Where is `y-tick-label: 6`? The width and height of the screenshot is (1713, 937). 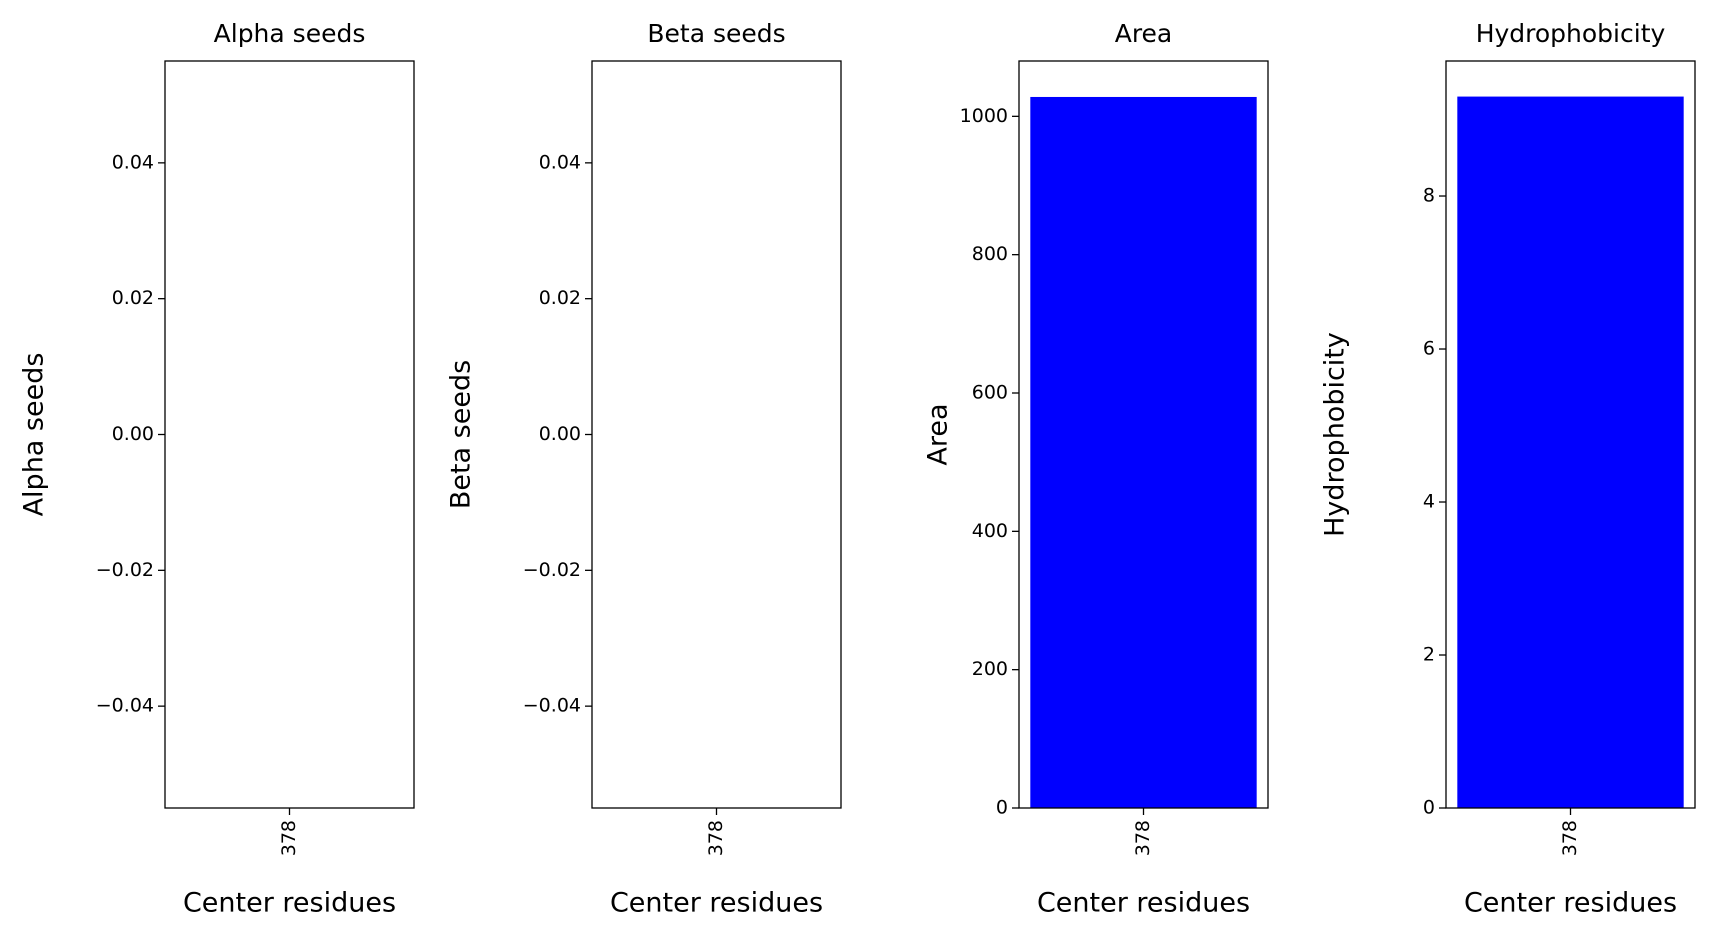
y-tick-label: 6 is located at coordinates (1429, 349).